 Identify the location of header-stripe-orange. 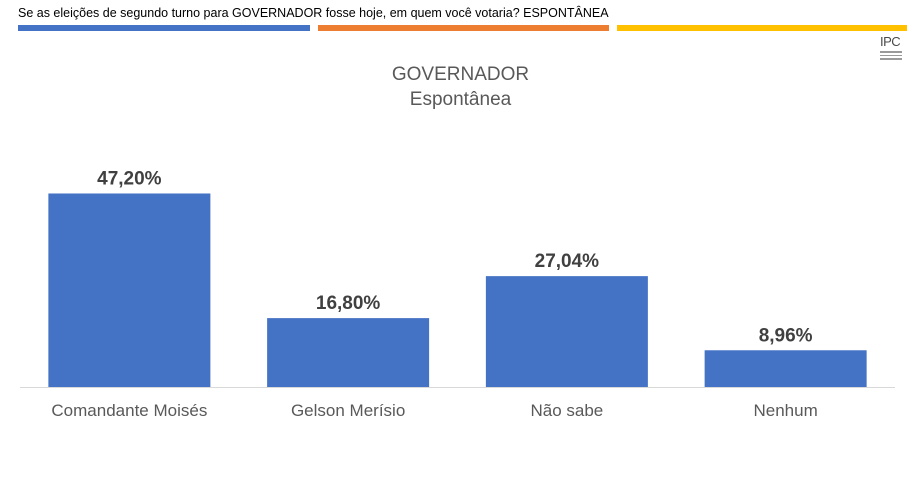
(463, 28).